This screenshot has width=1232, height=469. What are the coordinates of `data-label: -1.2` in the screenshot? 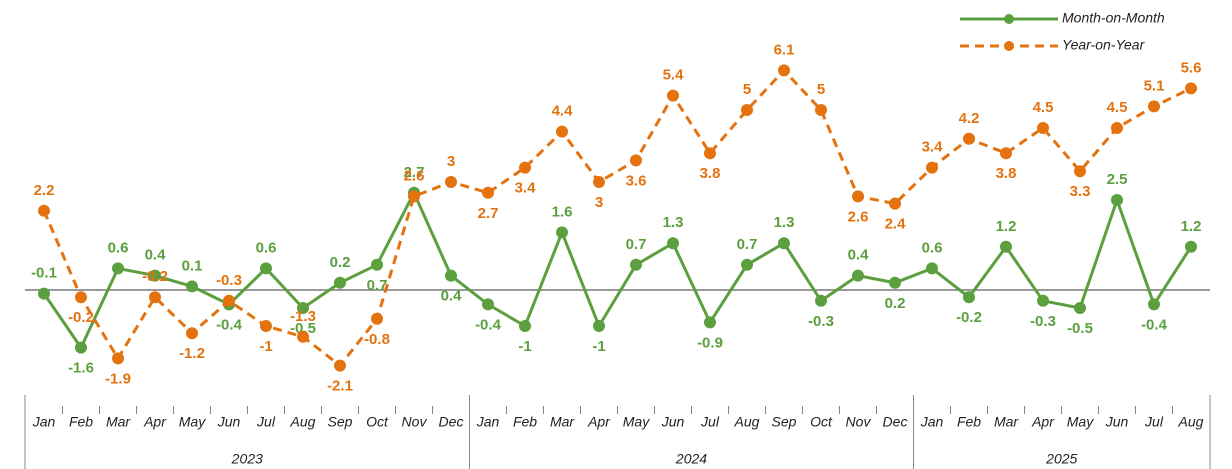 It's located at (192, 353).